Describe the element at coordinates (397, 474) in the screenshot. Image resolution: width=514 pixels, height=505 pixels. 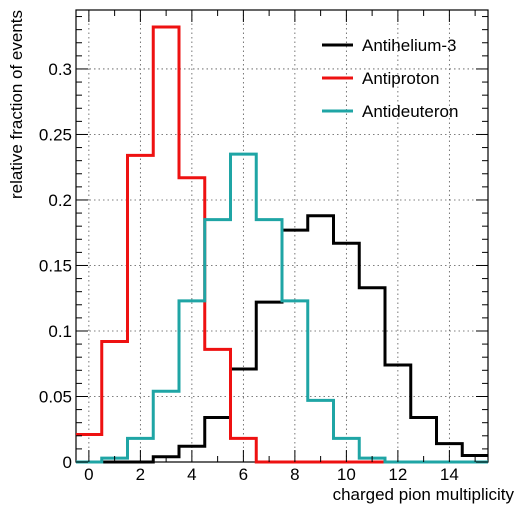
I see `x-tick-label: 12` at that location.